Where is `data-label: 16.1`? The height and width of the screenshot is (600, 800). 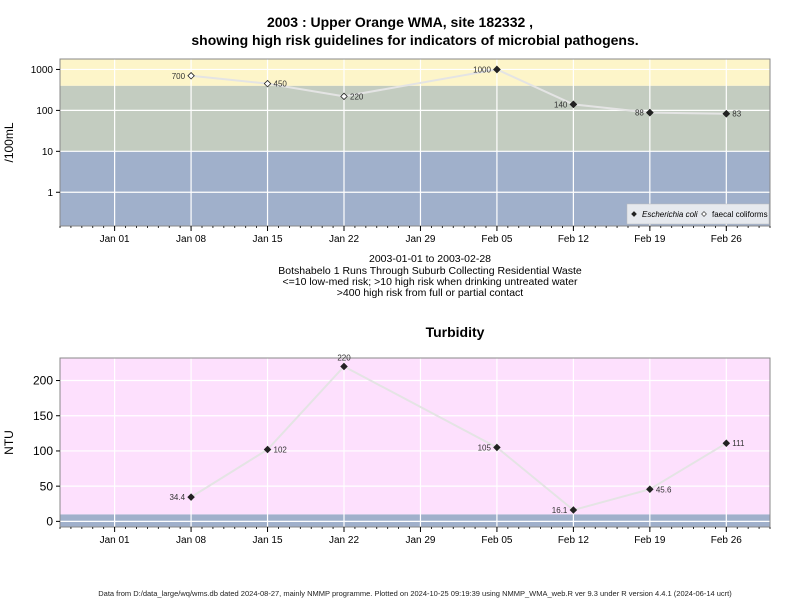
data-label: 16.1 is located at coordinates (560, 510).